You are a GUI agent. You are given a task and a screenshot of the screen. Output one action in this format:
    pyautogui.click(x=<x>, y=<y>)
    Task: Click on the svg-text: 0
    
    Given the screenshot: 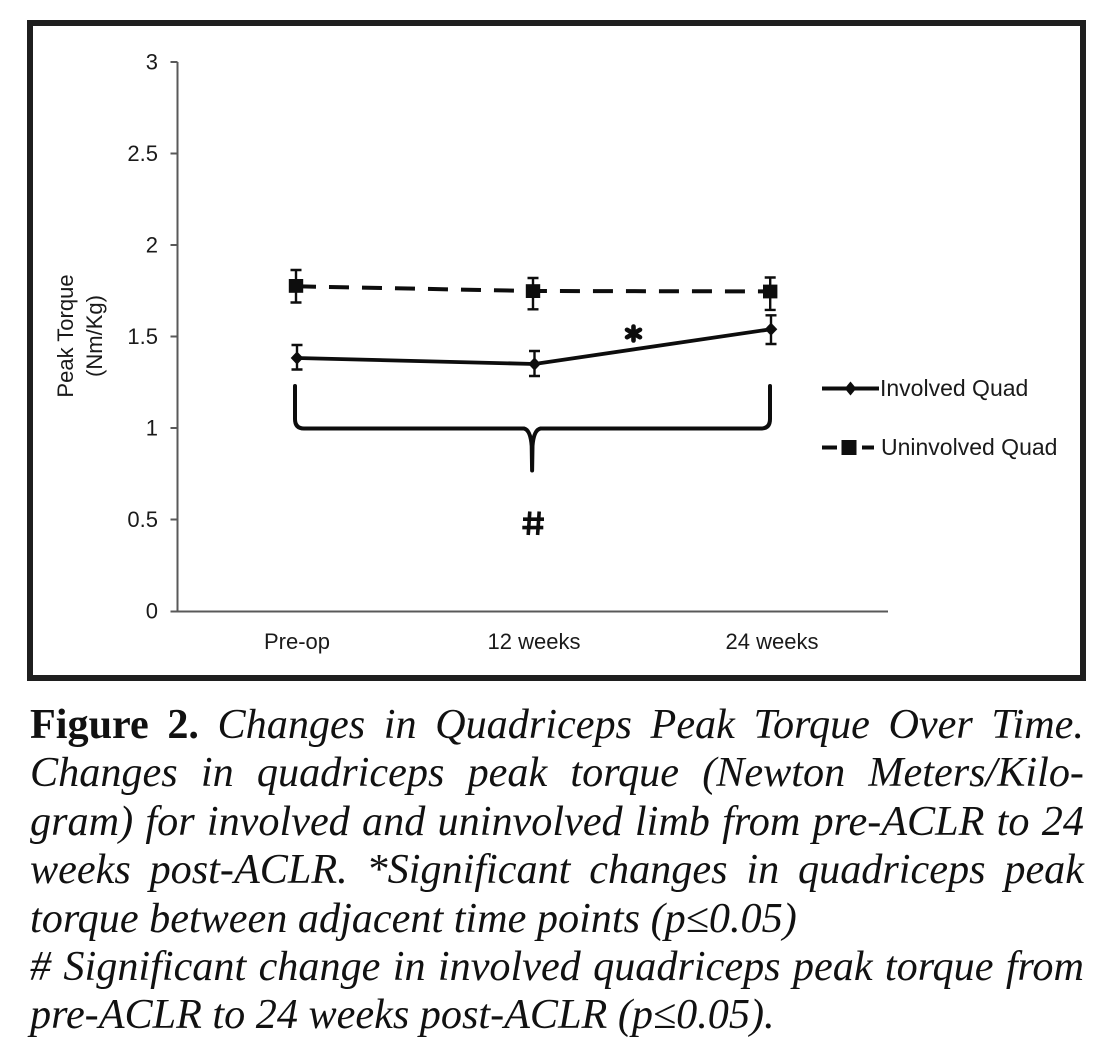 What is the action you would take?
    pyautogui.click(x=152, y=611)
    